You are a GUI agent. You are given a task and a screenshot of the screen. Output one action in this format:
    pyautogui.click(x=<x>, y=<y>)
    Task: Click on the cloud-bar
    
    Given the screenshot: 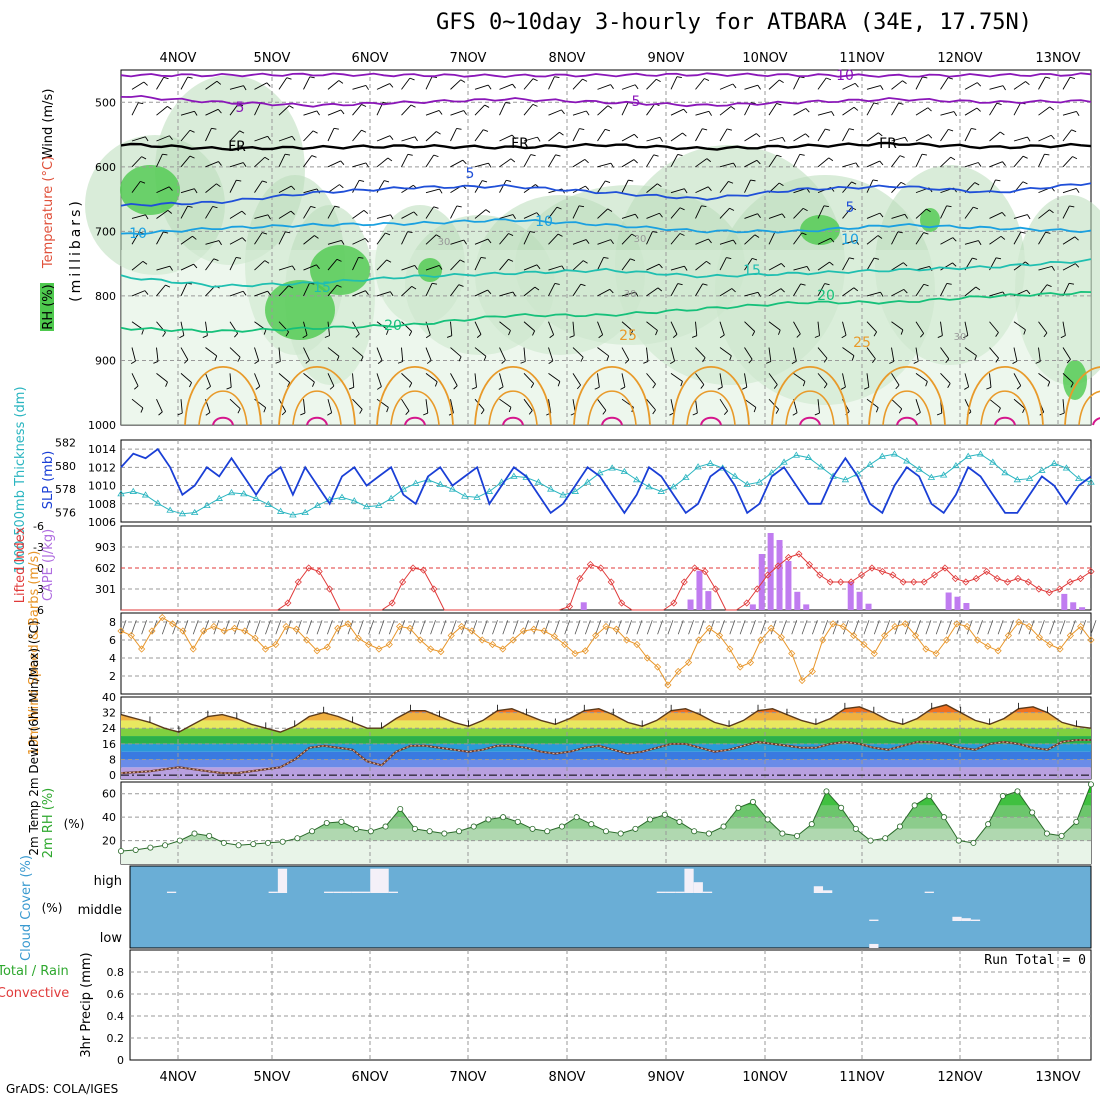 What is the action you would take?
    pyautogui.click(x=828, y=891)
    